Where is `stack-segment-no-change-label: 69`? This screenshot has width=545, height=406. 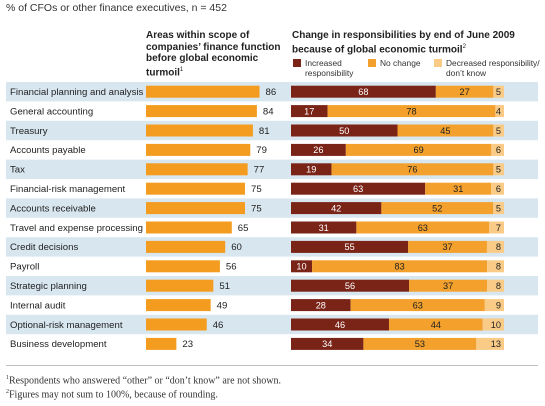
stack-segment-no-change-label: 69 is located at coordinates (418, 150).